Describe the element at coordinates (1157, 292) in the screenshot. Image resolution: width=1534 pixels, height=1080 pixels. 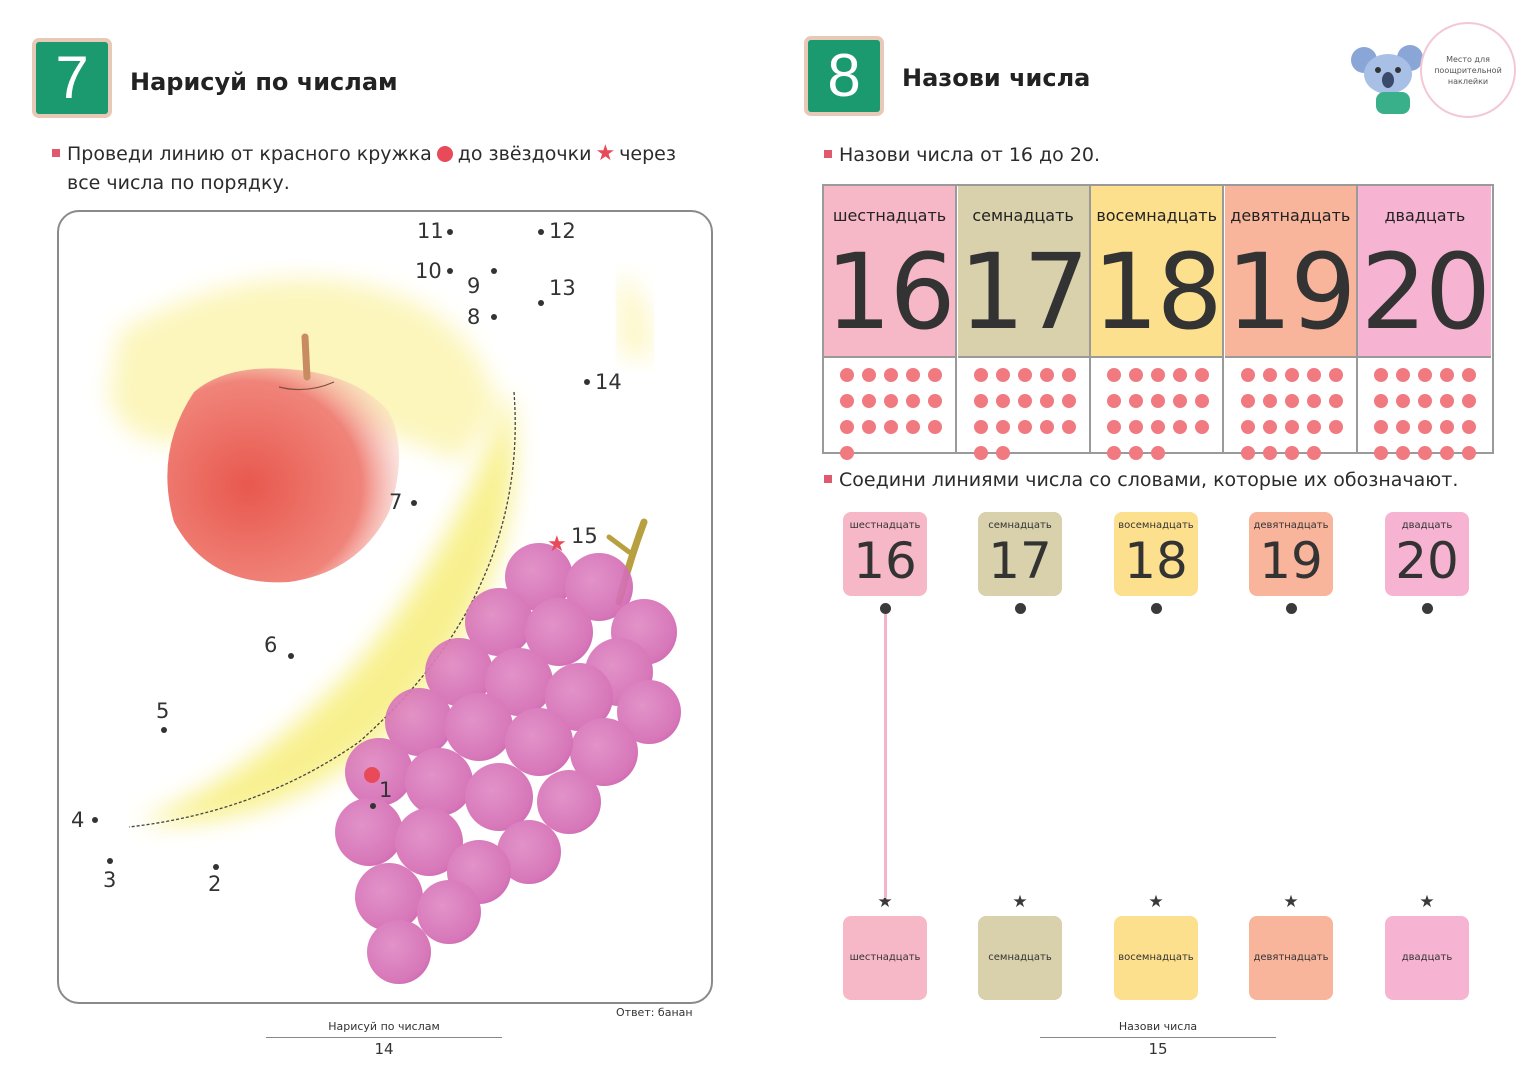
I see `number-digit: 18` at that location.